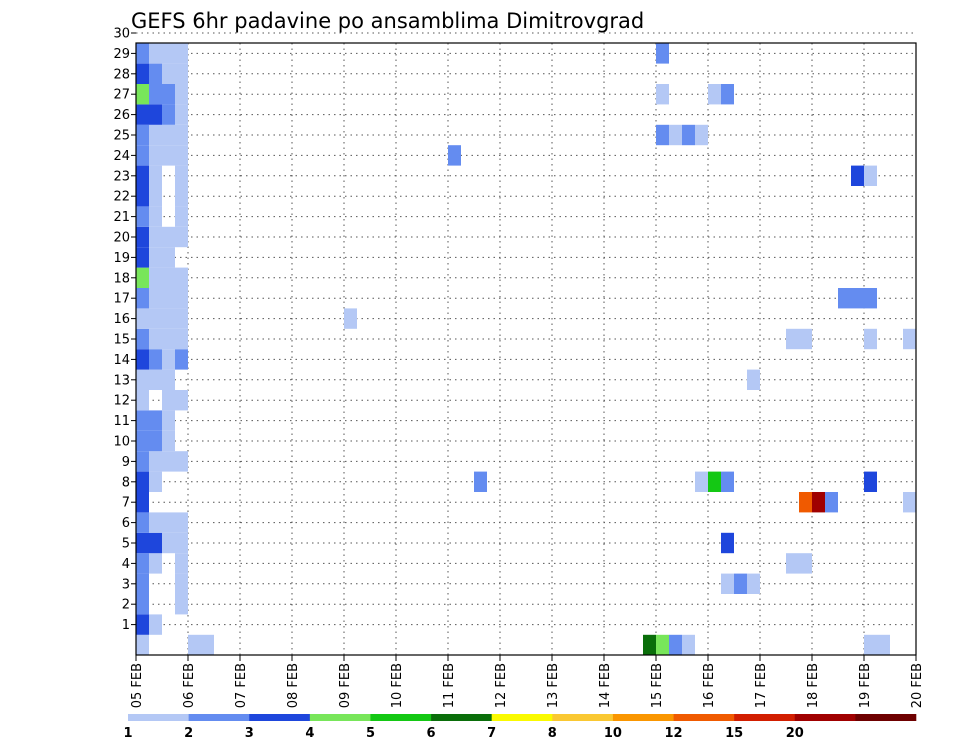 Image resolution: width=960 pixels, height=742 pixels. What do you see at coordinates (121, 95) in the screenshot?
I see `y-tick-label: 27` at bounding box center [121, 95].